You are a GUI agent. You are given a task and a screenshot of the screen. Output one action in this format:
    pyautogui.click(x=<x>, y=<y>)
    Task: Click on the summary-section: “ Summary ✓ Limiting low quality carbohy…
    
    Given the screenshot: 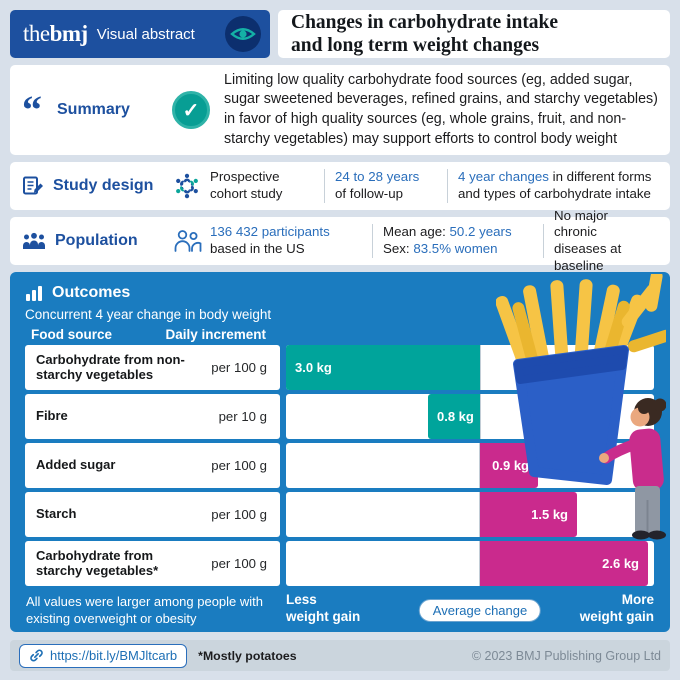 What is the action you would take?
    pyautogui.click(x=340, y=110)
    